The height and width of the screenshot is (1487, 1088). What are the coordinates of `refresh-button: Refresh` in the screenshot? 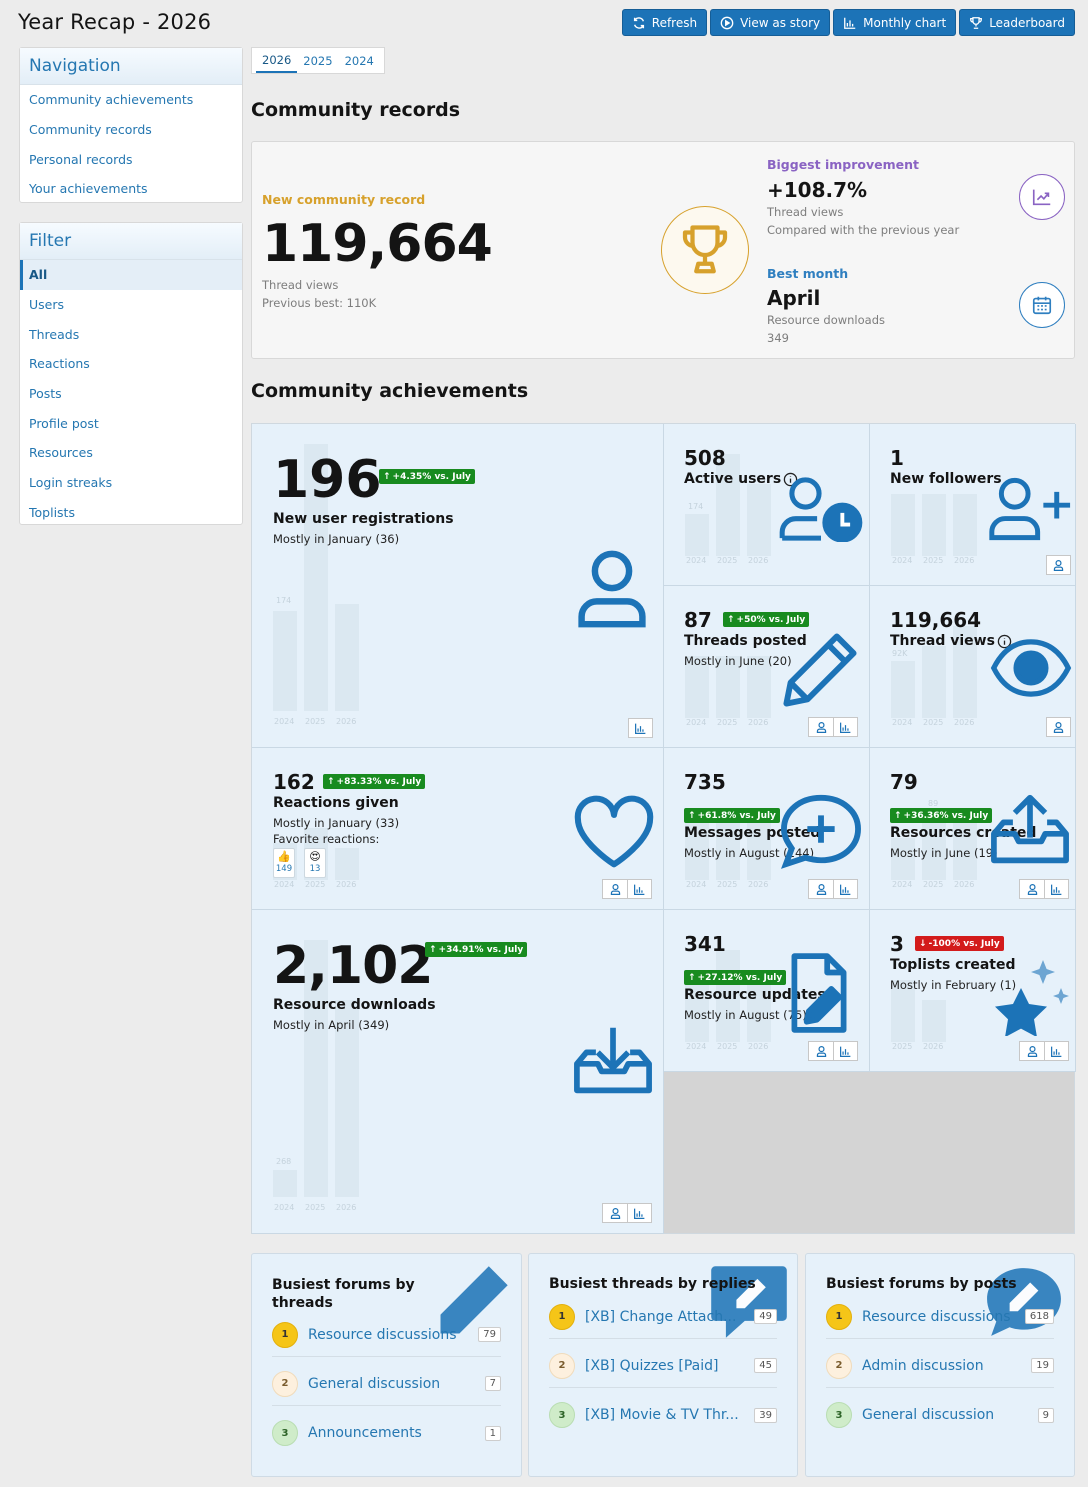 It's located at (664, 22).